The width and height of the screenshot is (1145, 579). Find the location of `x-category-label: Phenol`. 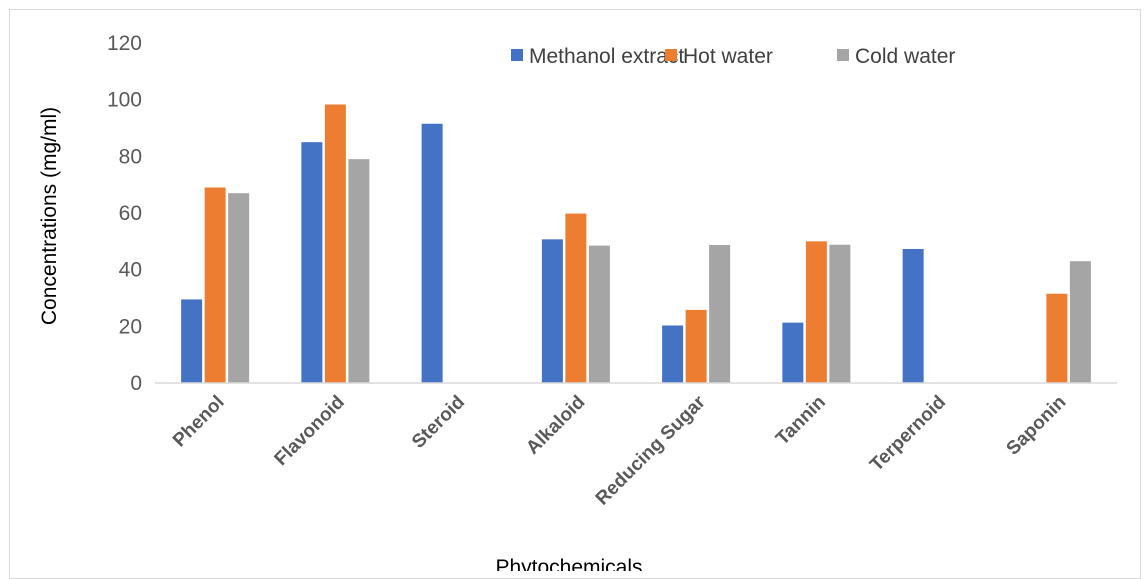

x-category-label: Phenol is located at coordinates (199, 422).